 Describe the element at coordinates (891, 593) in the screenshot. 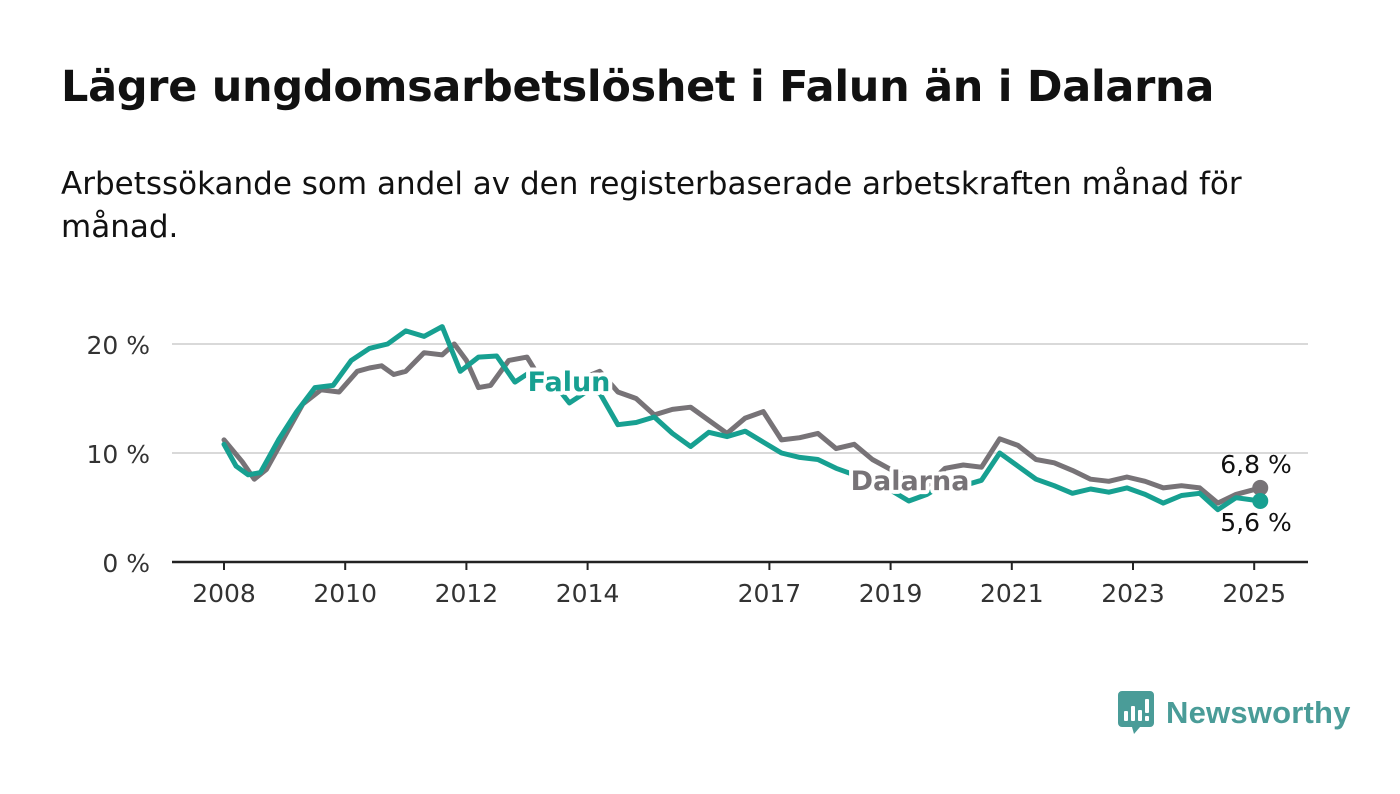

I see `x-tick-label: 2019` at that location.